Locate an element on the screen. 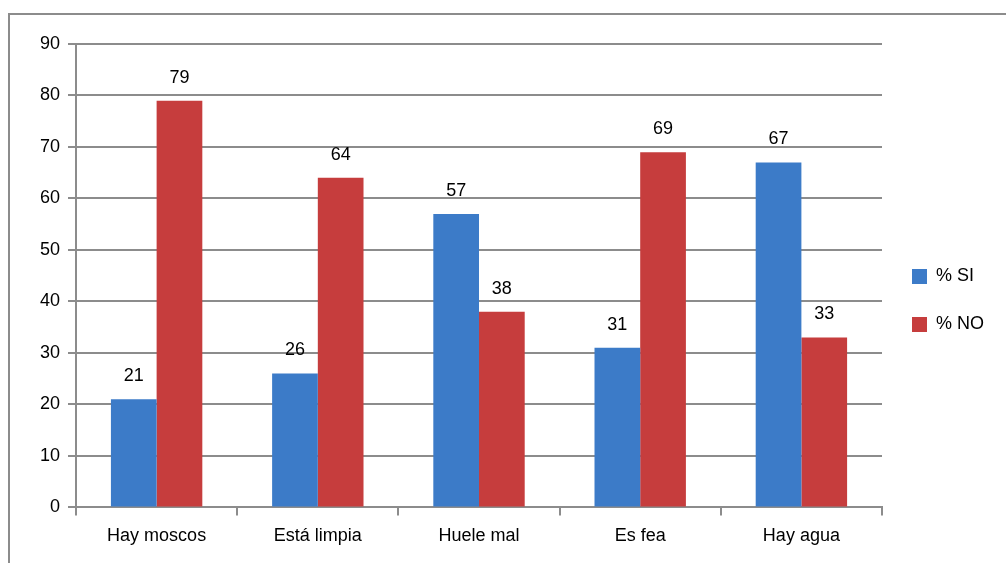  data-label: 79 is located at coordinates (179, 76).